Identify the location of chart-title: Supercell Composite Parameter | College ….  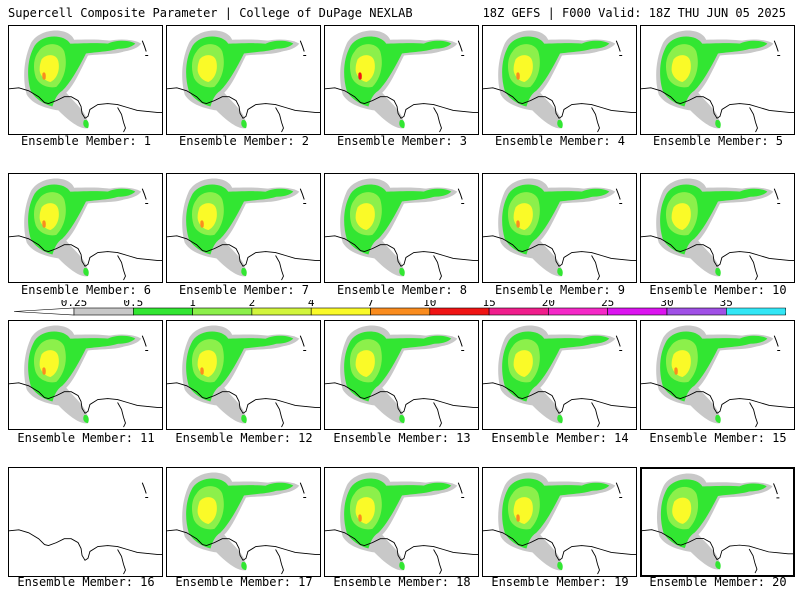
(210, 13).